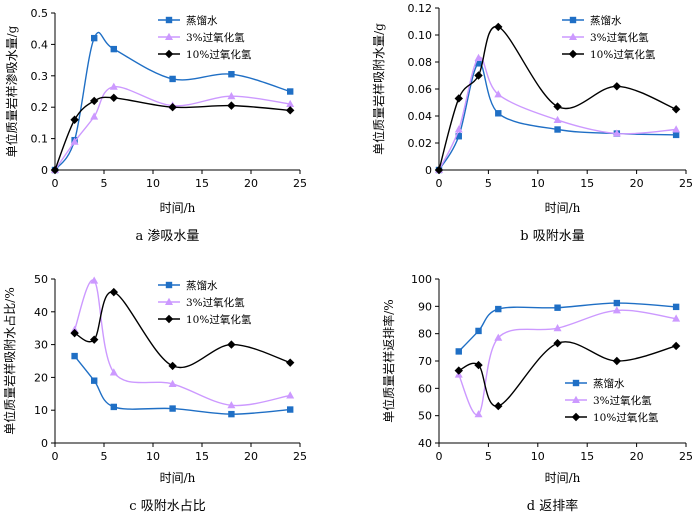 The width and height of the screenshot is (700, 518). What do you see at coordinates (378, 89) in the screenshot?
I see `y-axis-label: 单位质量岩样吸附水量/g` at bounding box center [378, 89].